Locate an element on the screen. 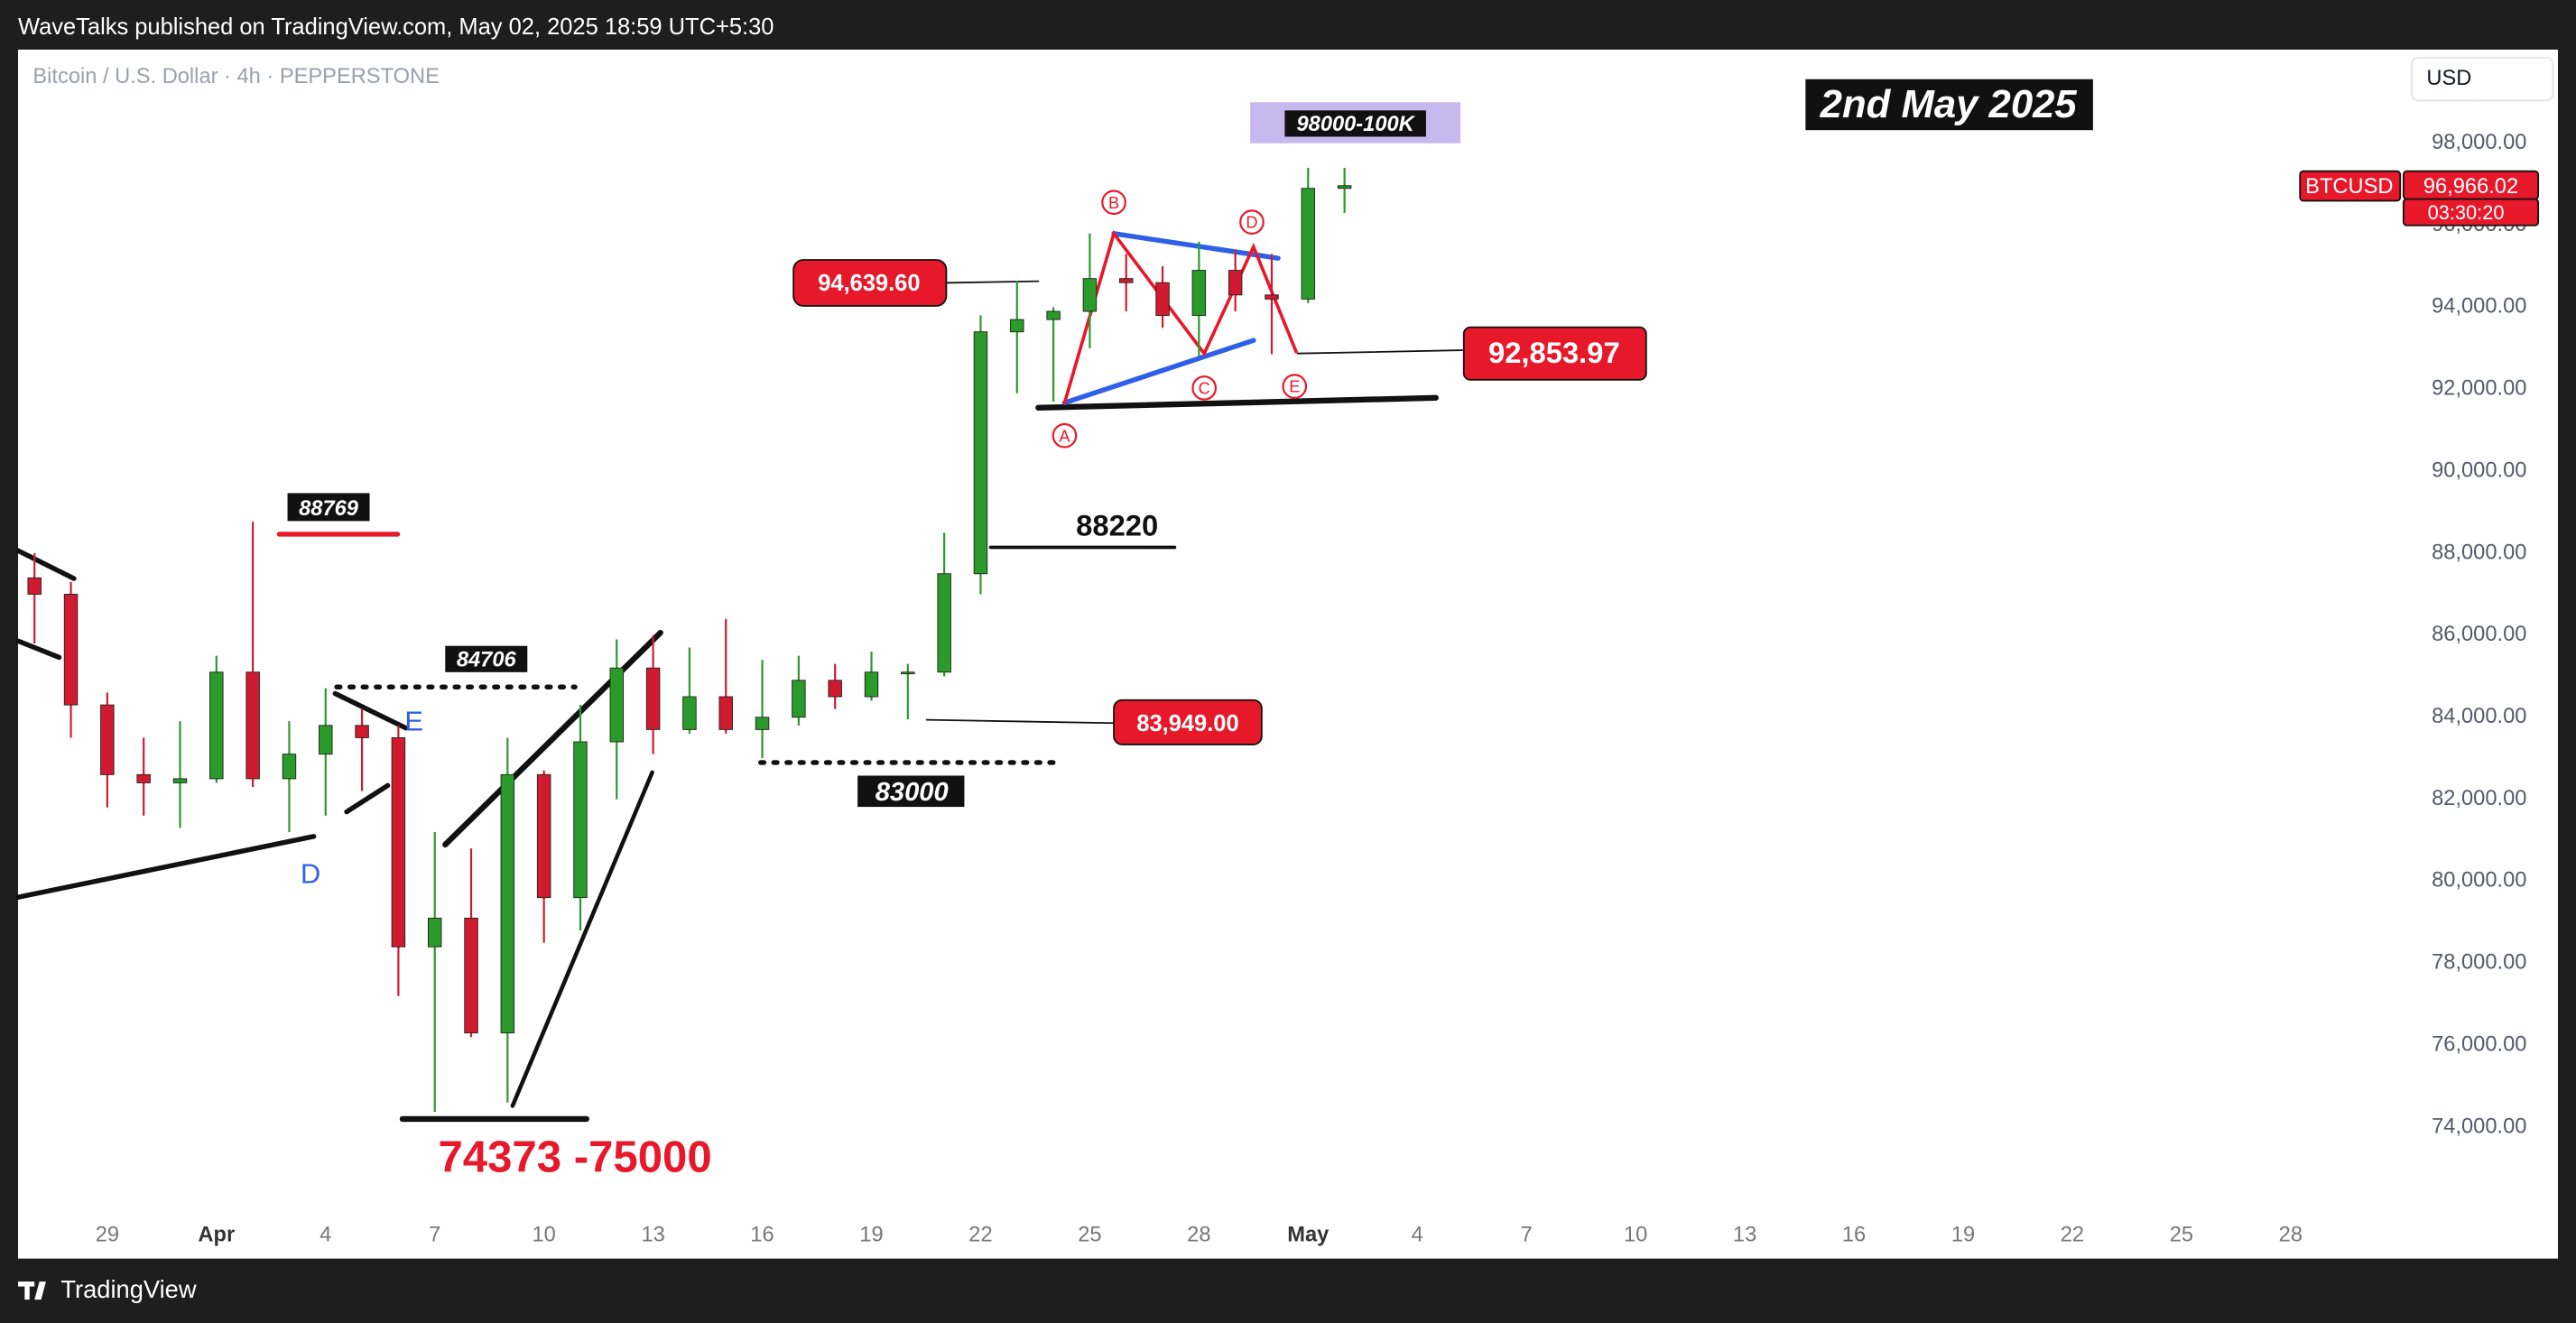 The height and width of the screenshot is (1323, 2576). tv-logo is located at coordinates (32, 1290).